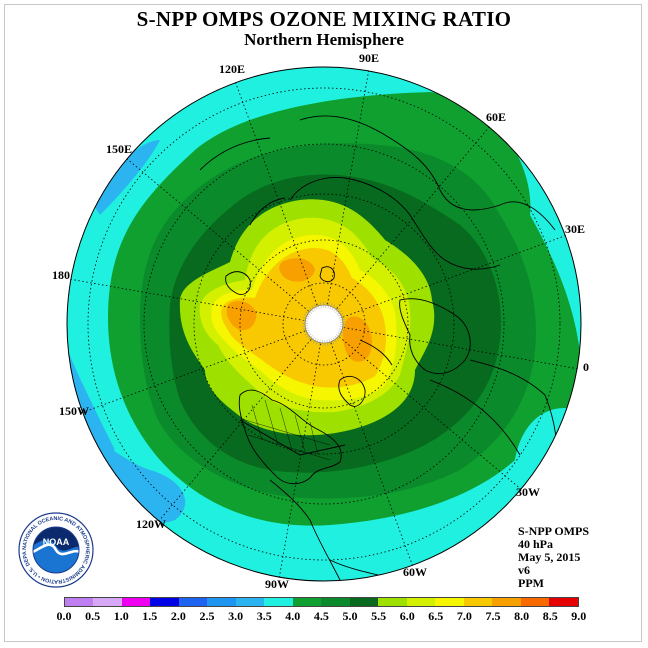  Describe the element at coordinates (178, 616) in the screenshot. I see `colorbar-tick-label: 2.0` at that location.